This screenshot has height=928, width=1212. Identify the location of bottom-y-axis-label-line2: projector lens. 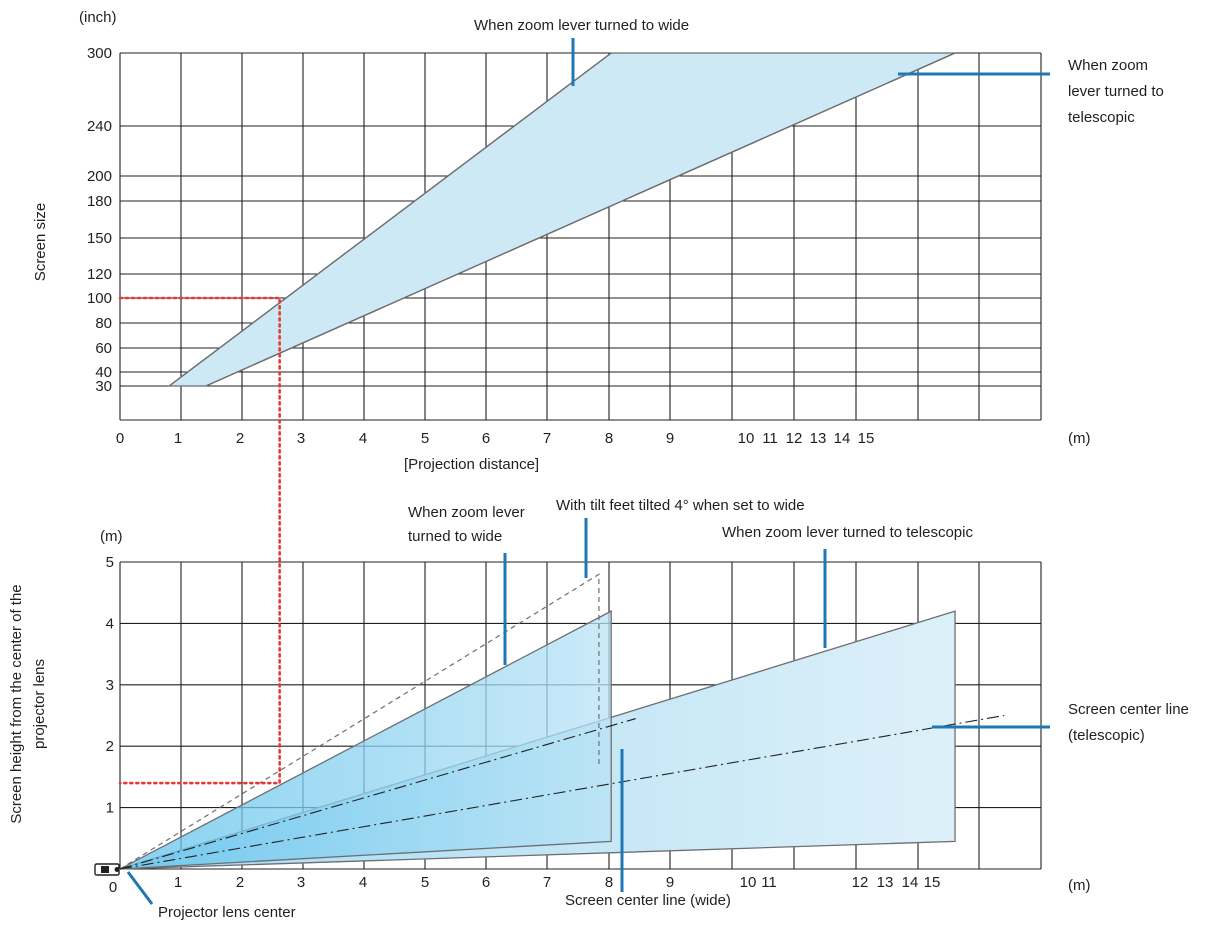
(39, 704).